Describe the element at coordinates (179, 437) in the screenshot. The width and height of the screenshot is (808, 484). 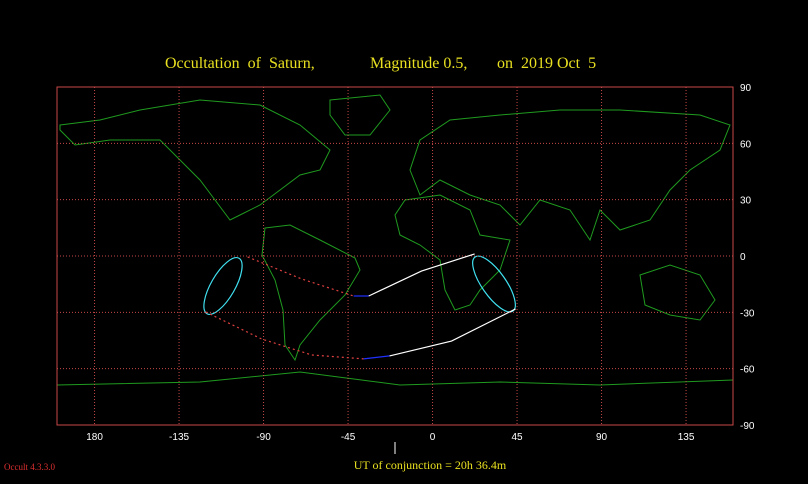
I see `x-tick-label: -135` at that location.